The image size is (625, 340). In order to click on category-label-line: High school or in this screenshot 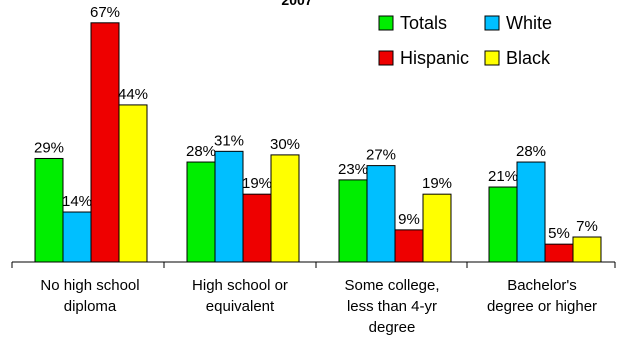, I will do `click(240, 285)`.